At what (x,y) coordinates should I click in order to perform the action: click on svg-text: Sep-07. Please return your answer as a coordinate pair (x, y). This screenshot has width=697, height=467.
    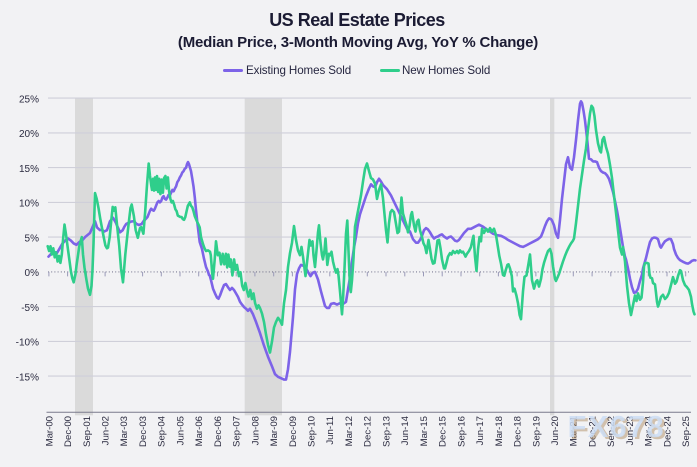
    Looking at the image, I should click on (237, 431).